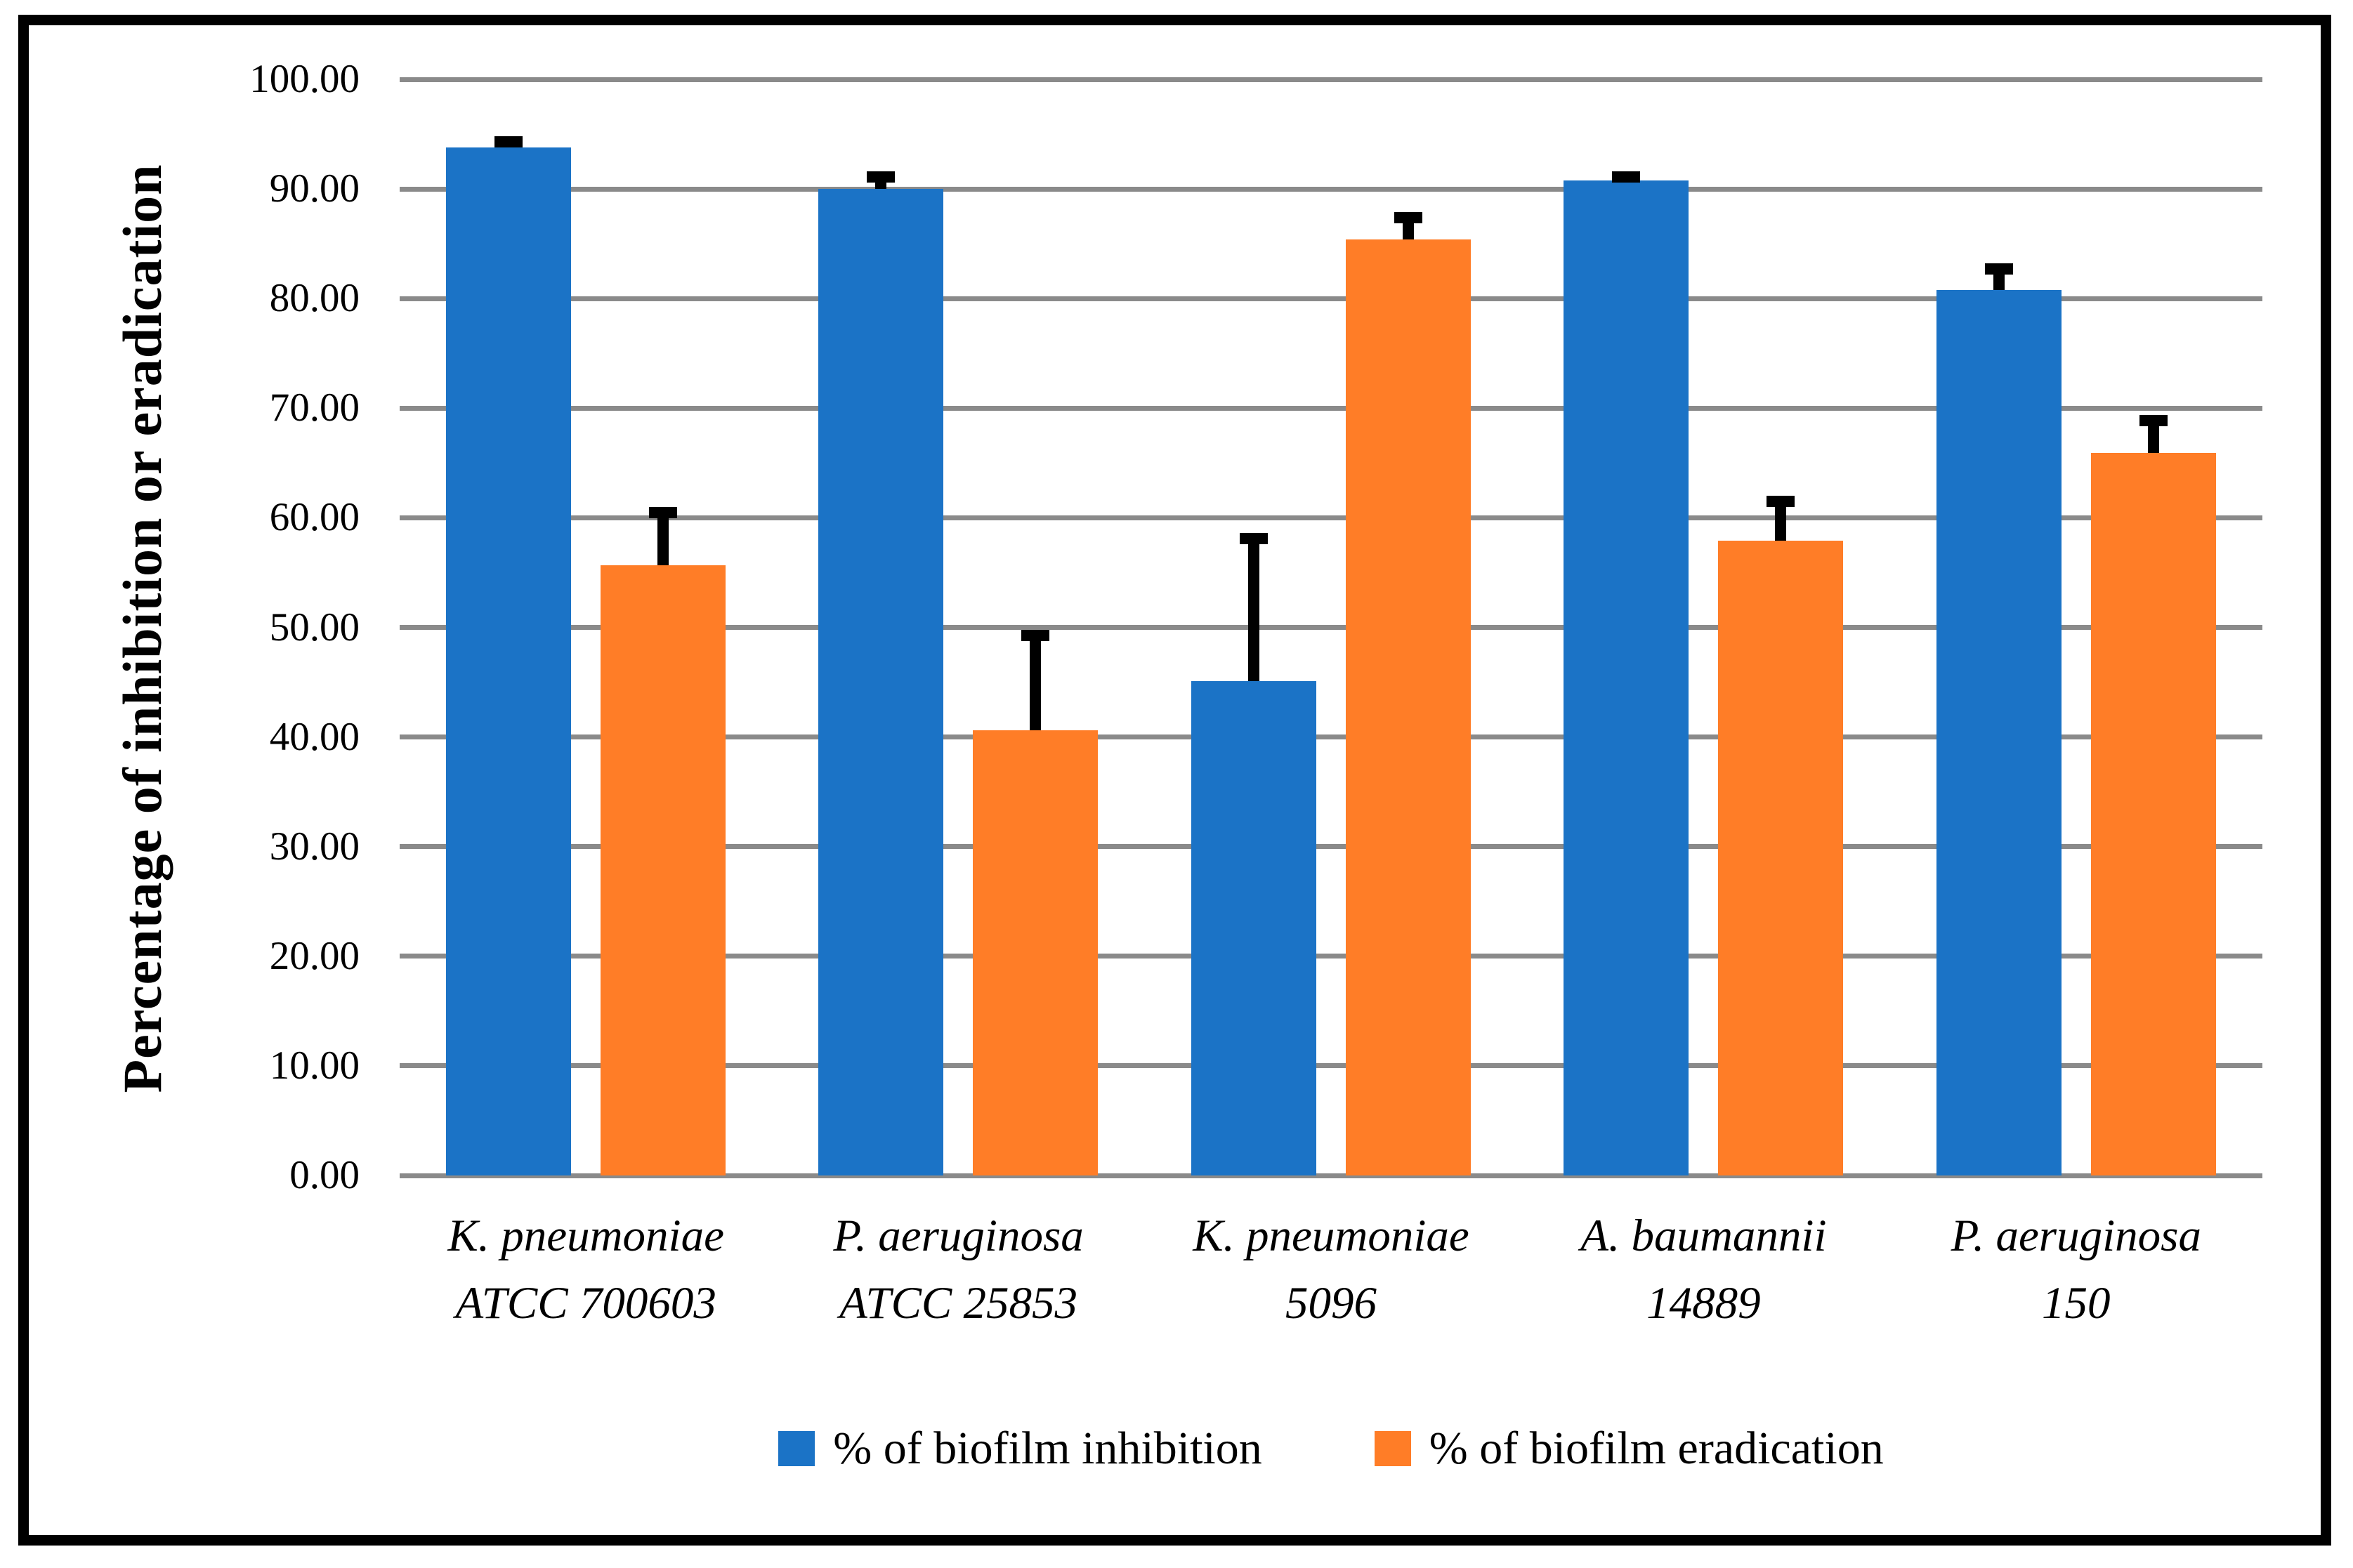 Image resolution: width=2353 pixels, height=1568 pixels. I want to click on legend-swatch-eradication, so click(1392, 1448).